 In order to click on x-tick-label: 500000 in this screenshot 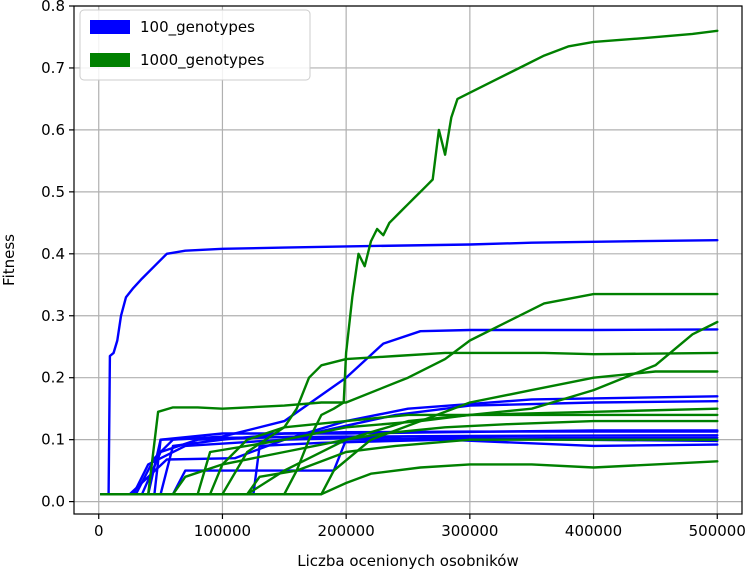, I will do `click(717, 531)`.